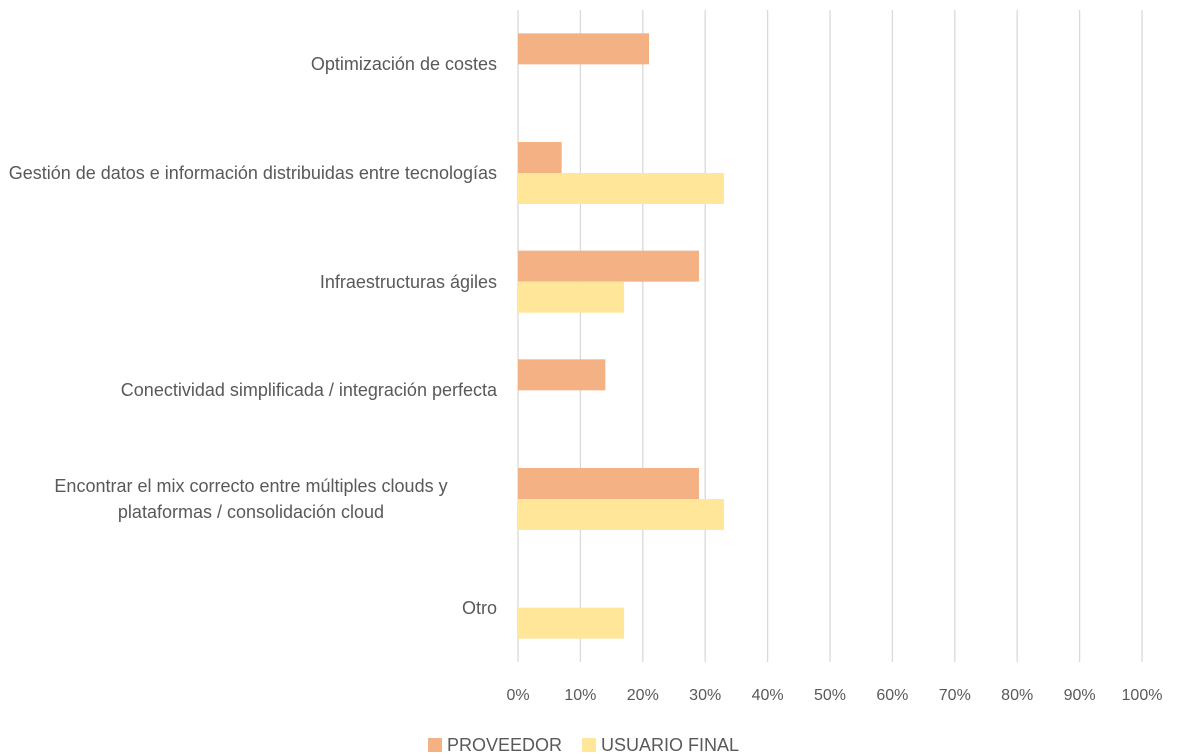 The image size is (1178, 756). Describe the element at coordinates (1142, 695) in the screenshot. I see `x-tick-label: 100%` at that location.